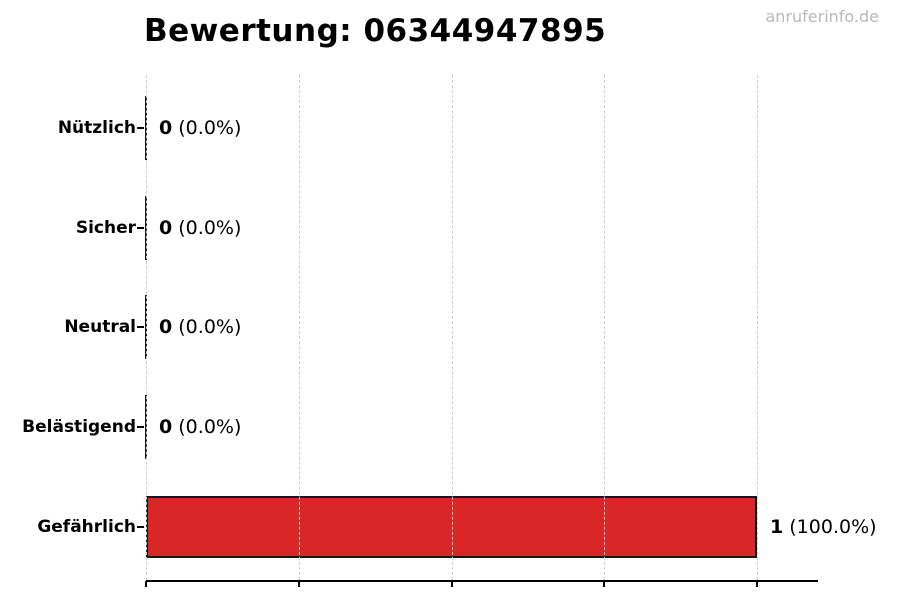 The height and width of the screenshot is (600, 900). What do you see at coordinates (100, 327) in the screenshot?
I see `category-label: Neutral` at bounding box center [100, 327].